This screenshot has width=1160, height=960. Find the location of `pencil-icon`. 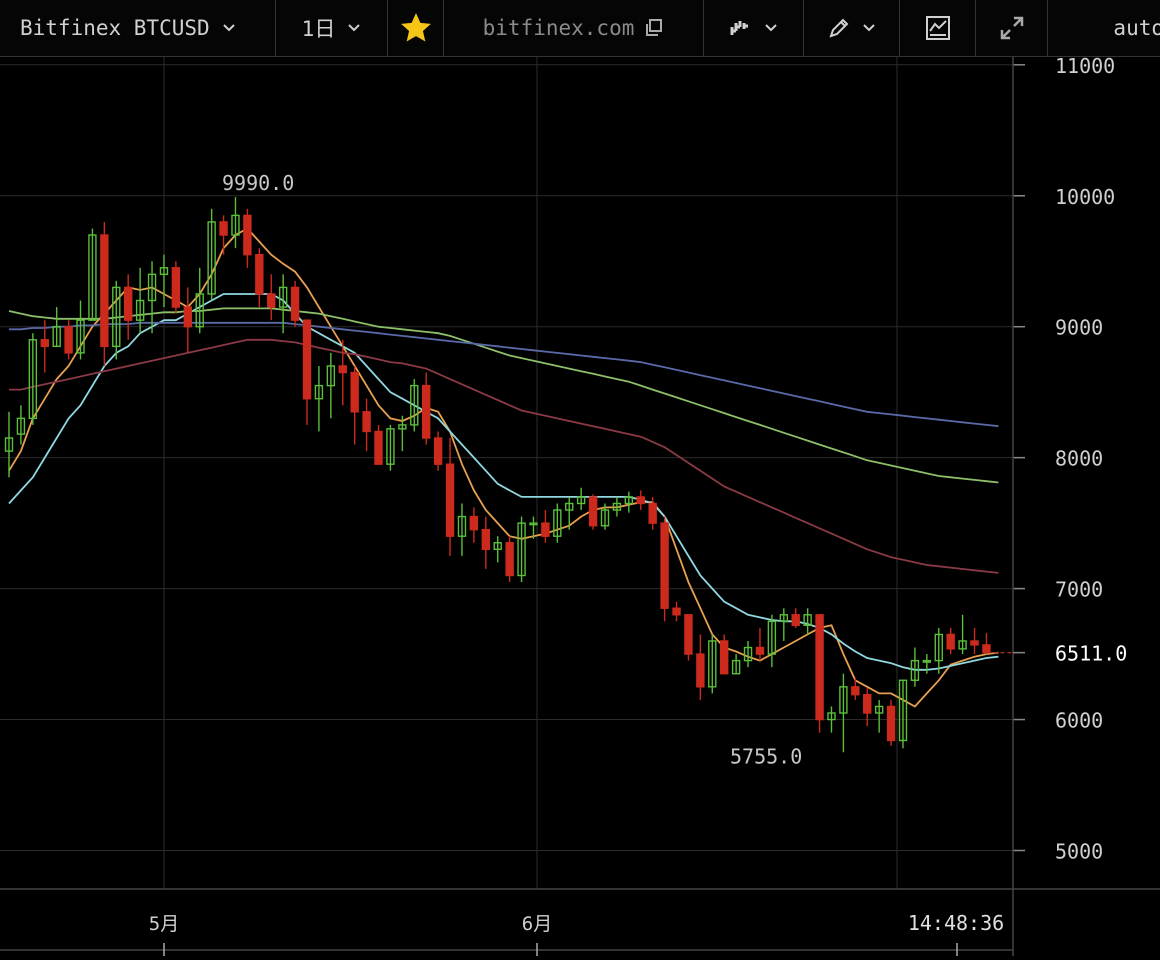

pencil-icon is located at coordinates (838, 28).